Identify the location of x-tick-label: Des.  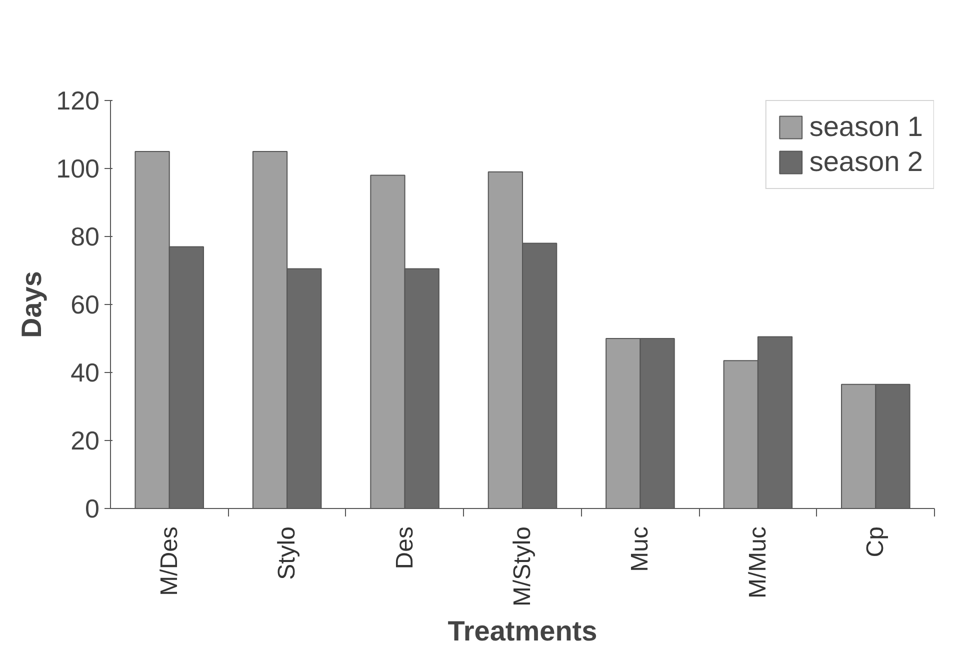
(404, 548).